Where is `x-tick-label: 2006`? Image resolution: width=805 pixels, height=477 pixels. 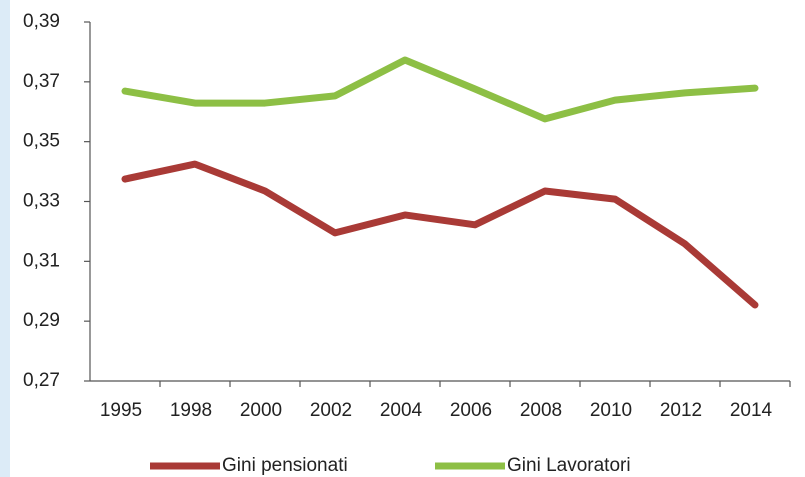 x-tick-label: 2006 is located at coordinates (471, 410).